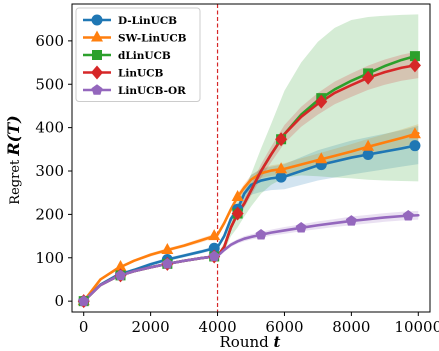  Describe the element at coordinates (351, 327) in the screenshot. I see `x-tick-label: 8000` at that location.